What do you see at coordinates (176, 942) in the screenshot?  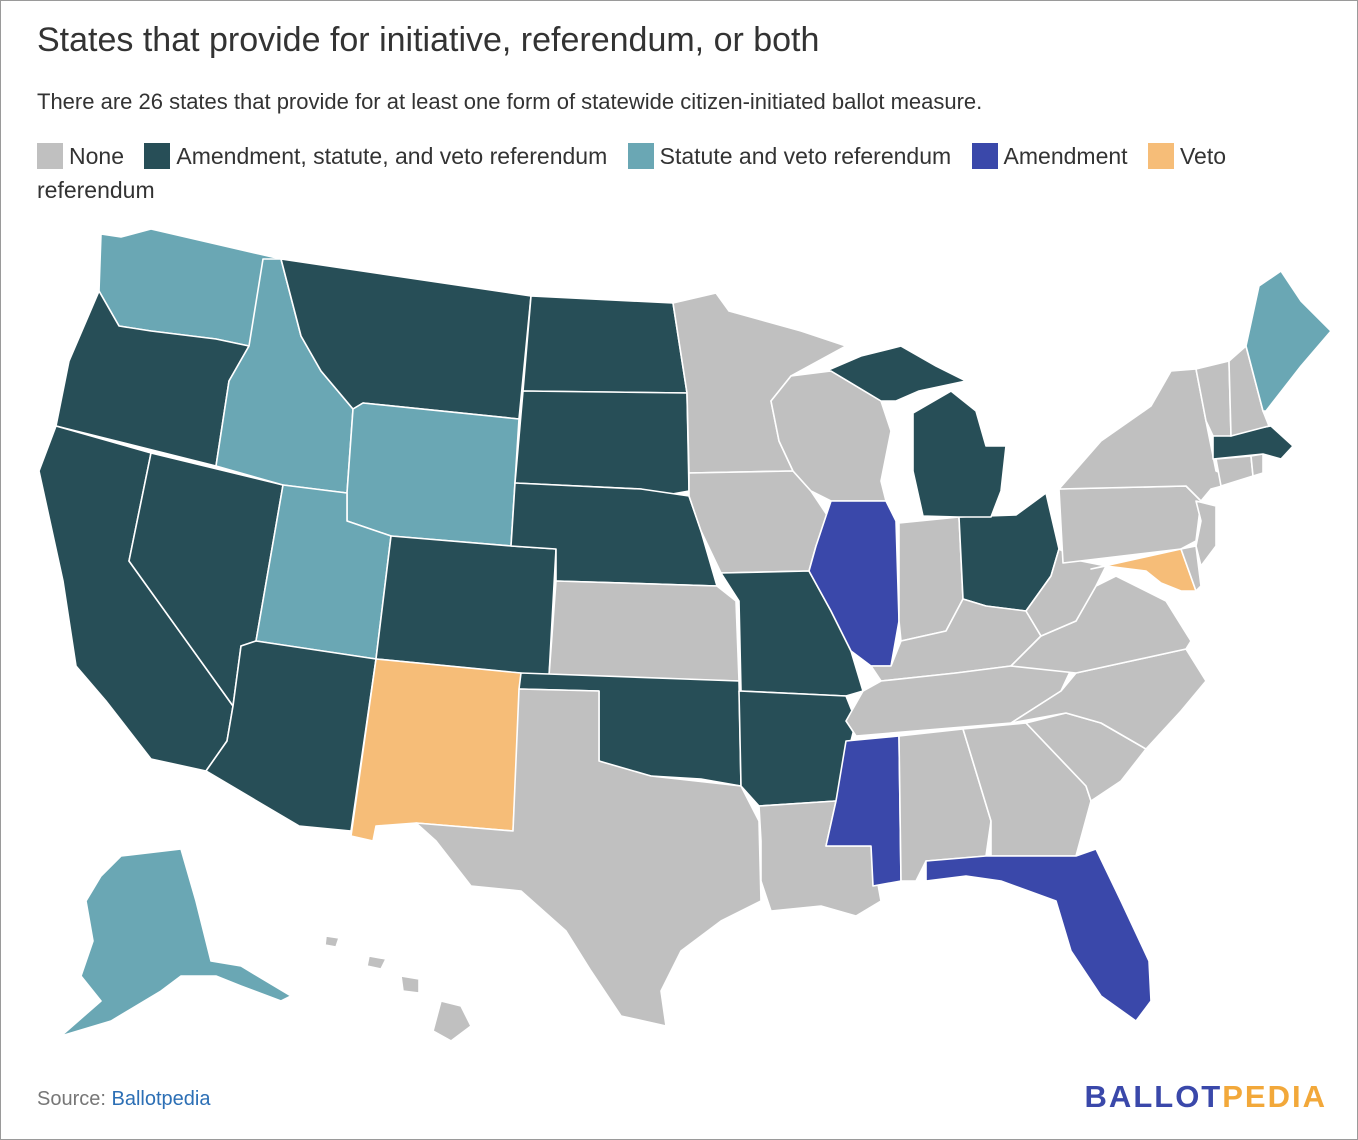 I see `state-alaska` at bounding box center [176, 942].